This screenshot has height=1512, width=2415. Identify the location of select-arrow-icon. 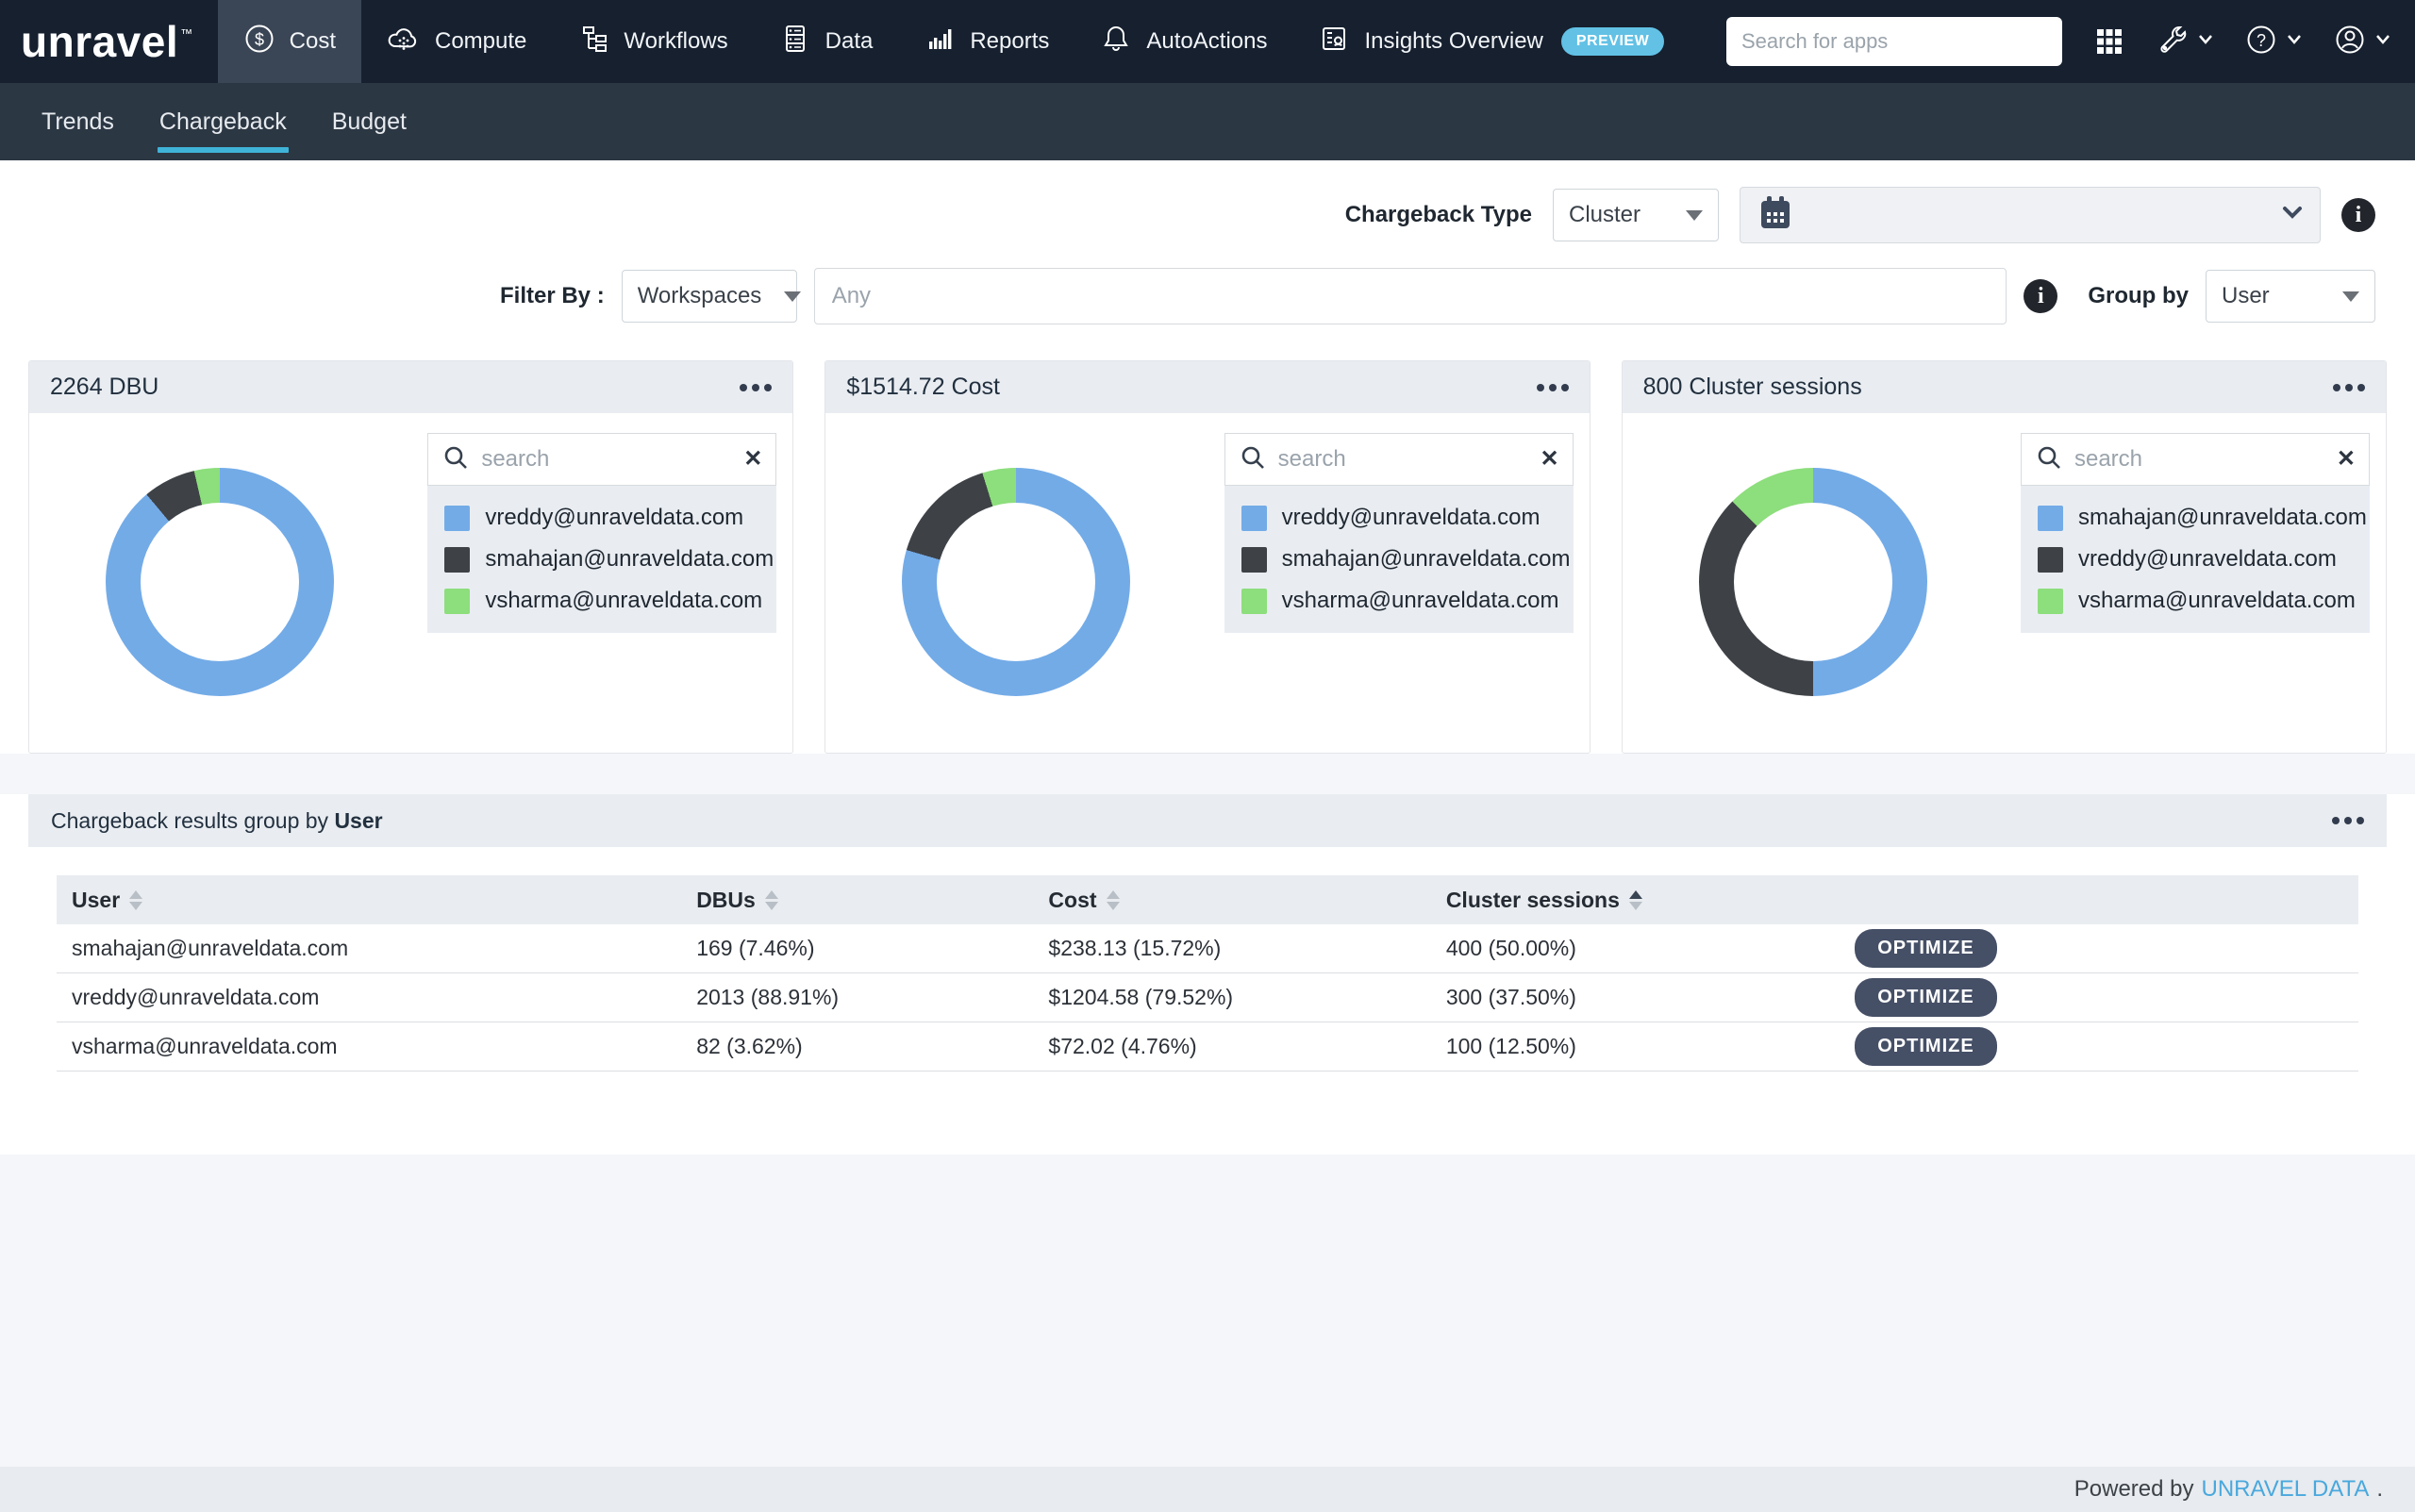
(793, 296).